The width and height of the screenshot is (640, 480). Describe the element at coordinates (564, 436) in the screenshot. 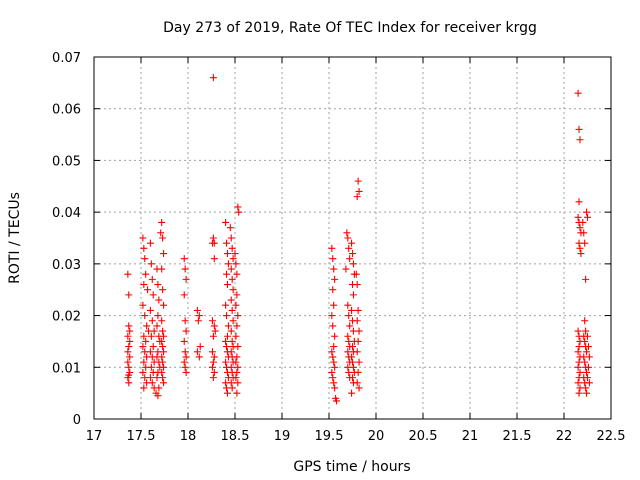

I see `x-tick-label: 22` at that location.